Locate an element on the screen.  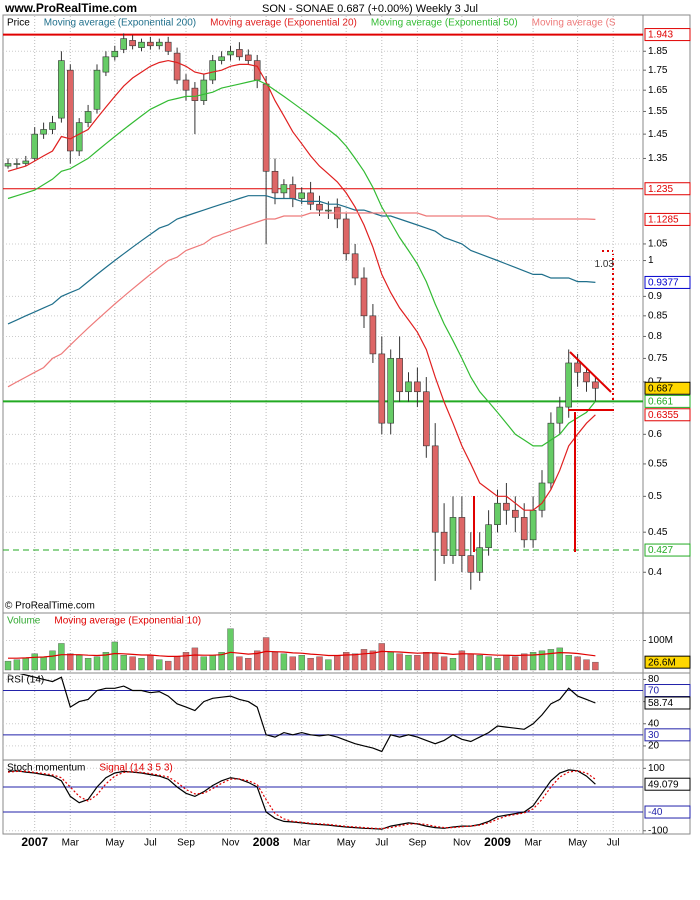
chart-title: SON - SONAE 0.687 (+0.00%) Weekly 3 Jul is located at coordinates (370, 9).